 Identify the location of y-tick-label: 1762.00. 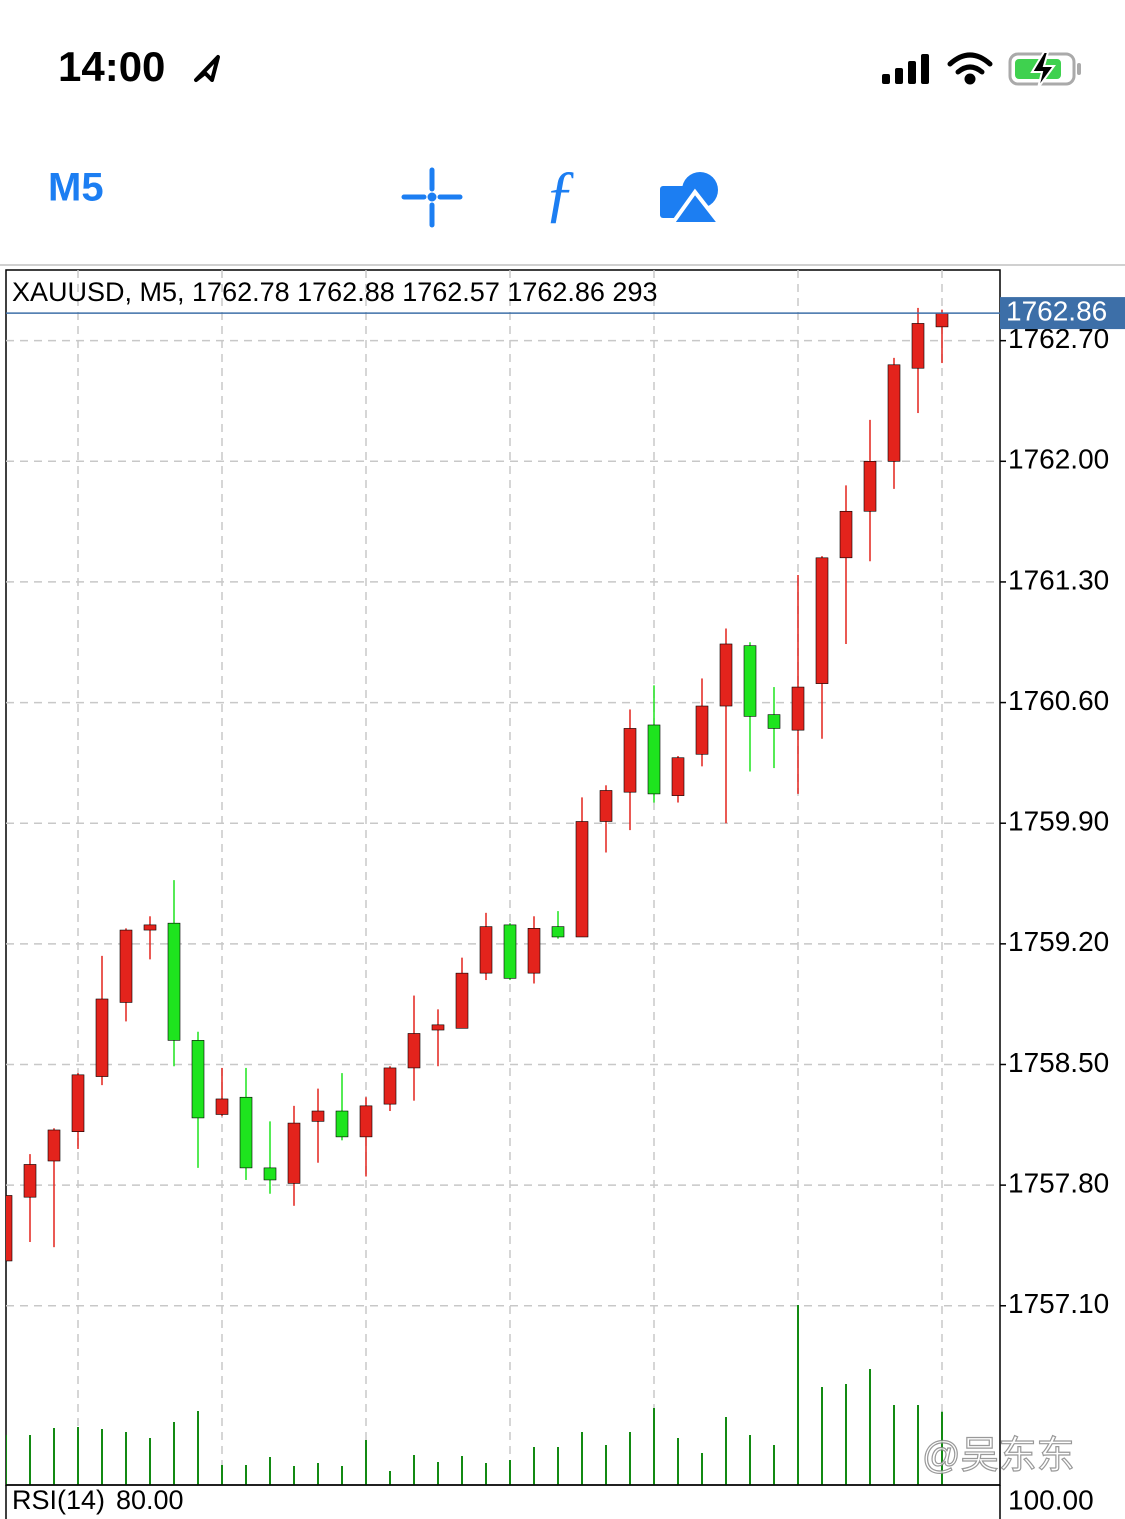
(1058, 459).